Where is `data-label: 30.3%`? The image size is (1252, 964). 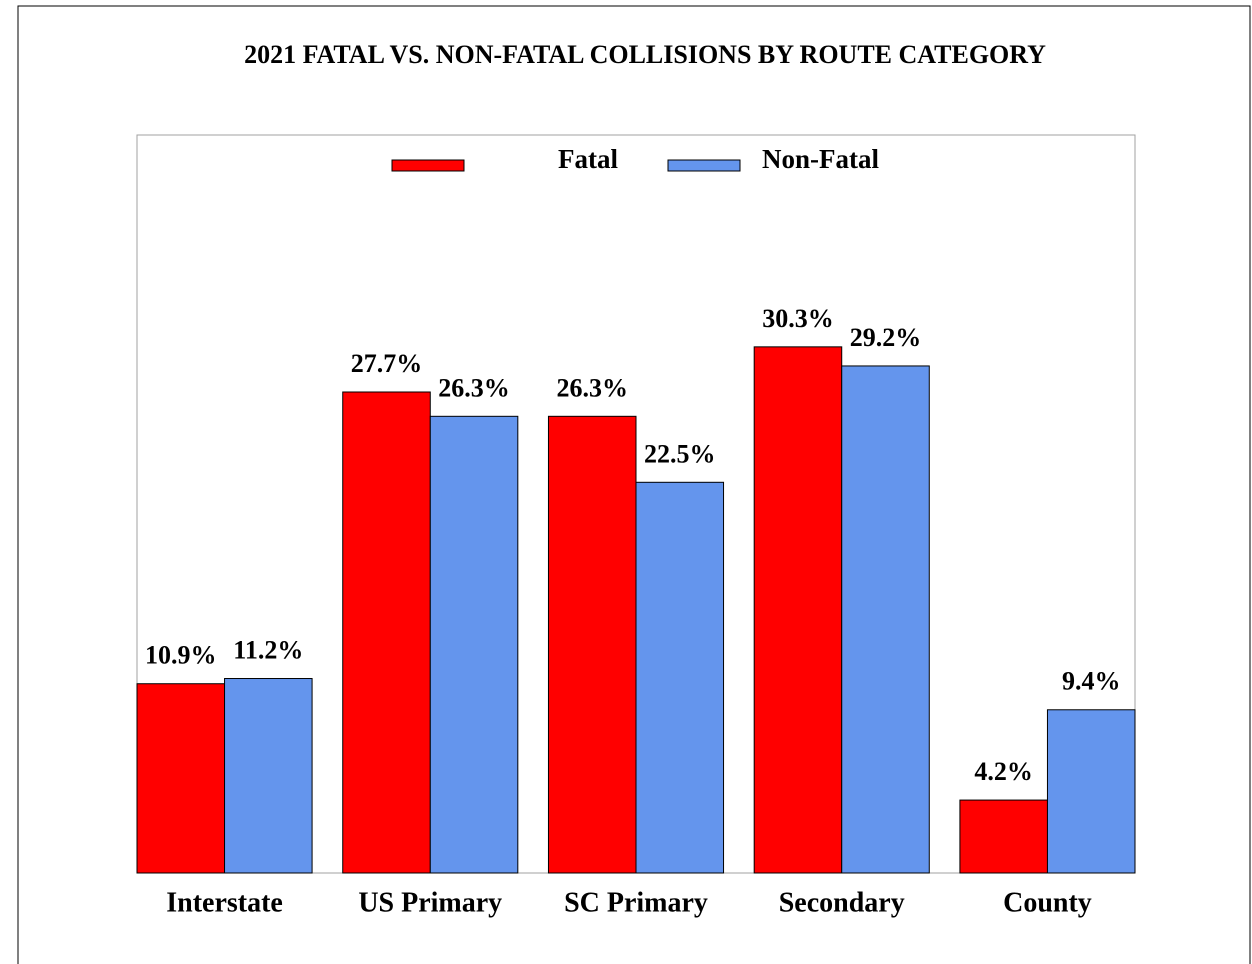
data-label: 30.3% is located at coordinates (798, 318).